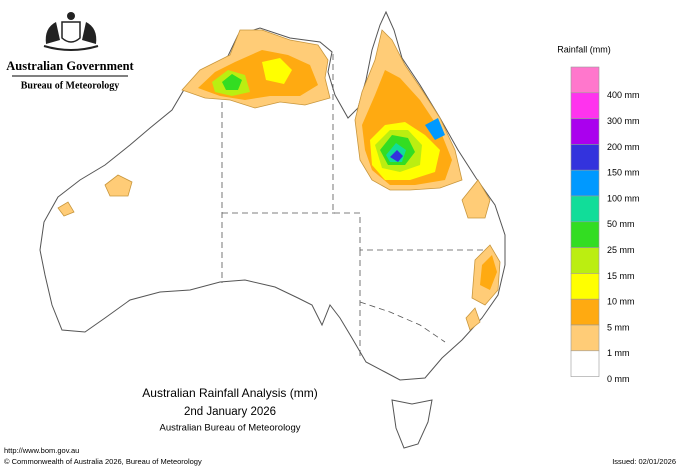 The height and width of the screenshot is (467, 680). I want to click on footer-issued: Issued: 02/01/2026, so click(644, 461).